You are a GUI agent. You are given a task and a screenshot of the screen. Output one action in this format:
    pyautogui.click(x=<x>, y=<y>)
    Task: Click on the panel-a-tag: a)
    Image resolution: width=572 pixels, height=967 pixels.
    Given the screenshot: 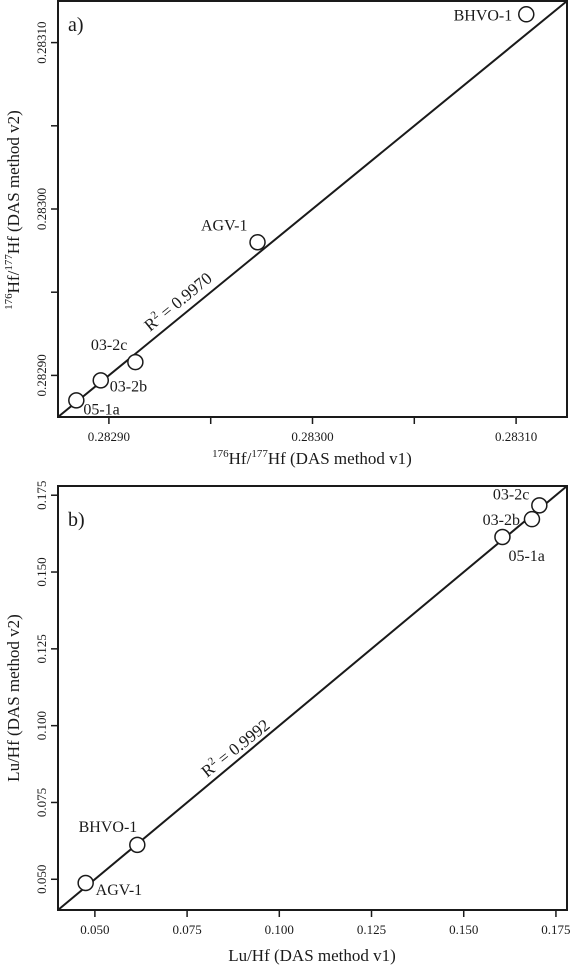 What is the action you would take?
    pyautogui.click(x=76, y=25)
    